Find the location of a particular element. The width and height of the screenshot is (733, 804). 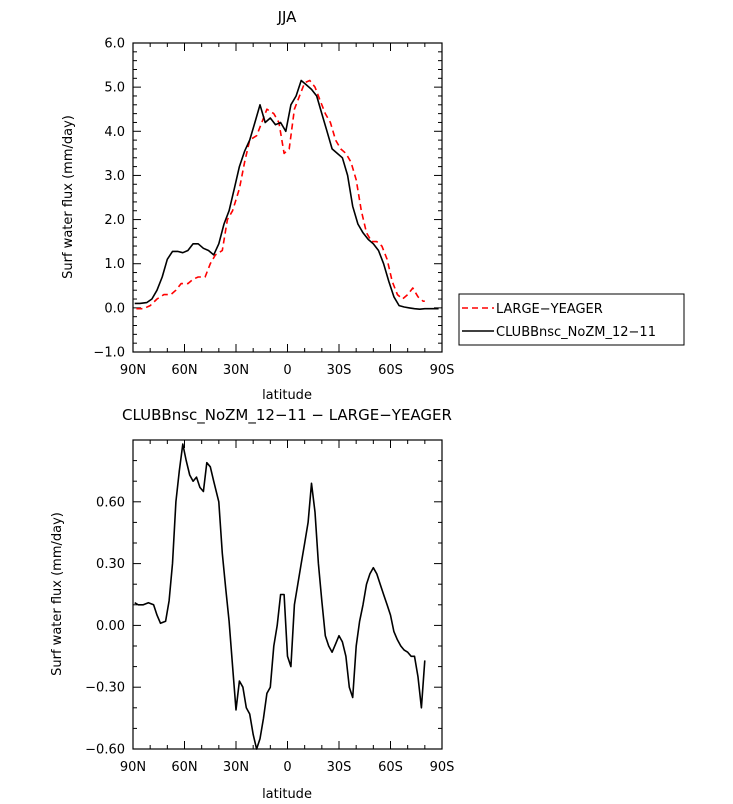

legend: LARGE−YEAGER CLUBBnsc_NoZM_12−11 is located at coordinates (571, 319).